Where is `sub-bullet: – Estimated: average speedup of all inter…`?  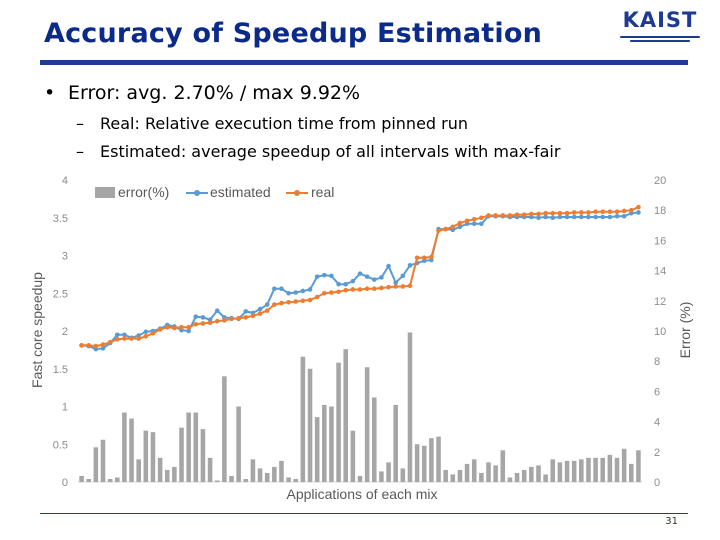 sub-bullet: – Estimated: average speedup of all inter… is located at coordinates (318, 151).